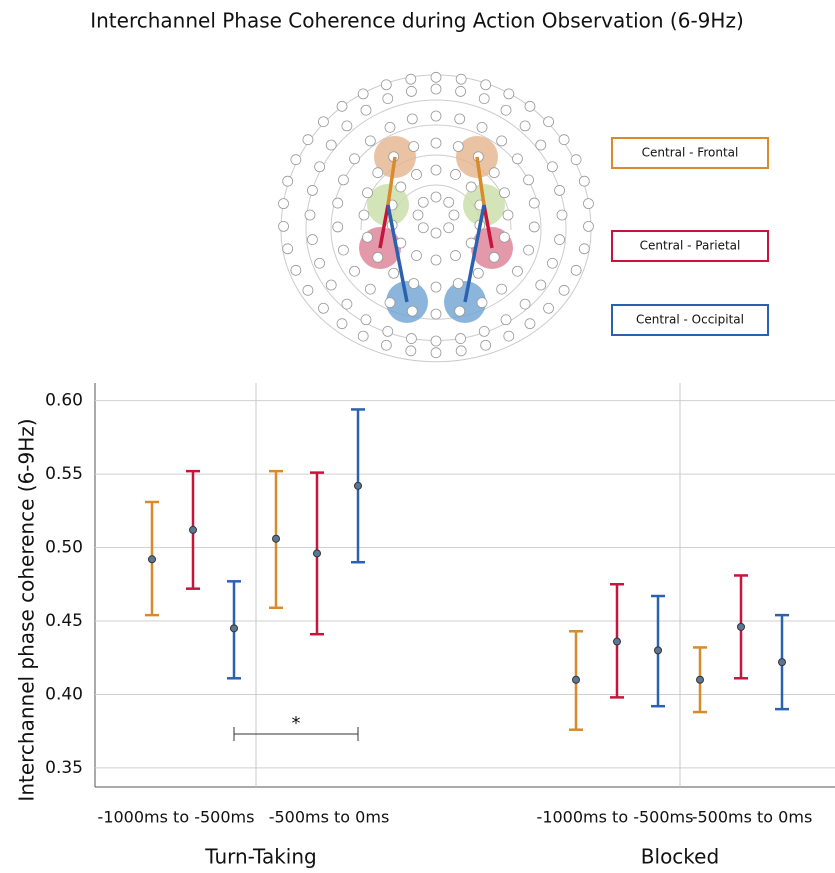 Image resolution: width=835 pixels, height=873 pixels. Describe the element at coordinates (680, 857) in the screenshot. I see `group-label: Blocked` at that location.